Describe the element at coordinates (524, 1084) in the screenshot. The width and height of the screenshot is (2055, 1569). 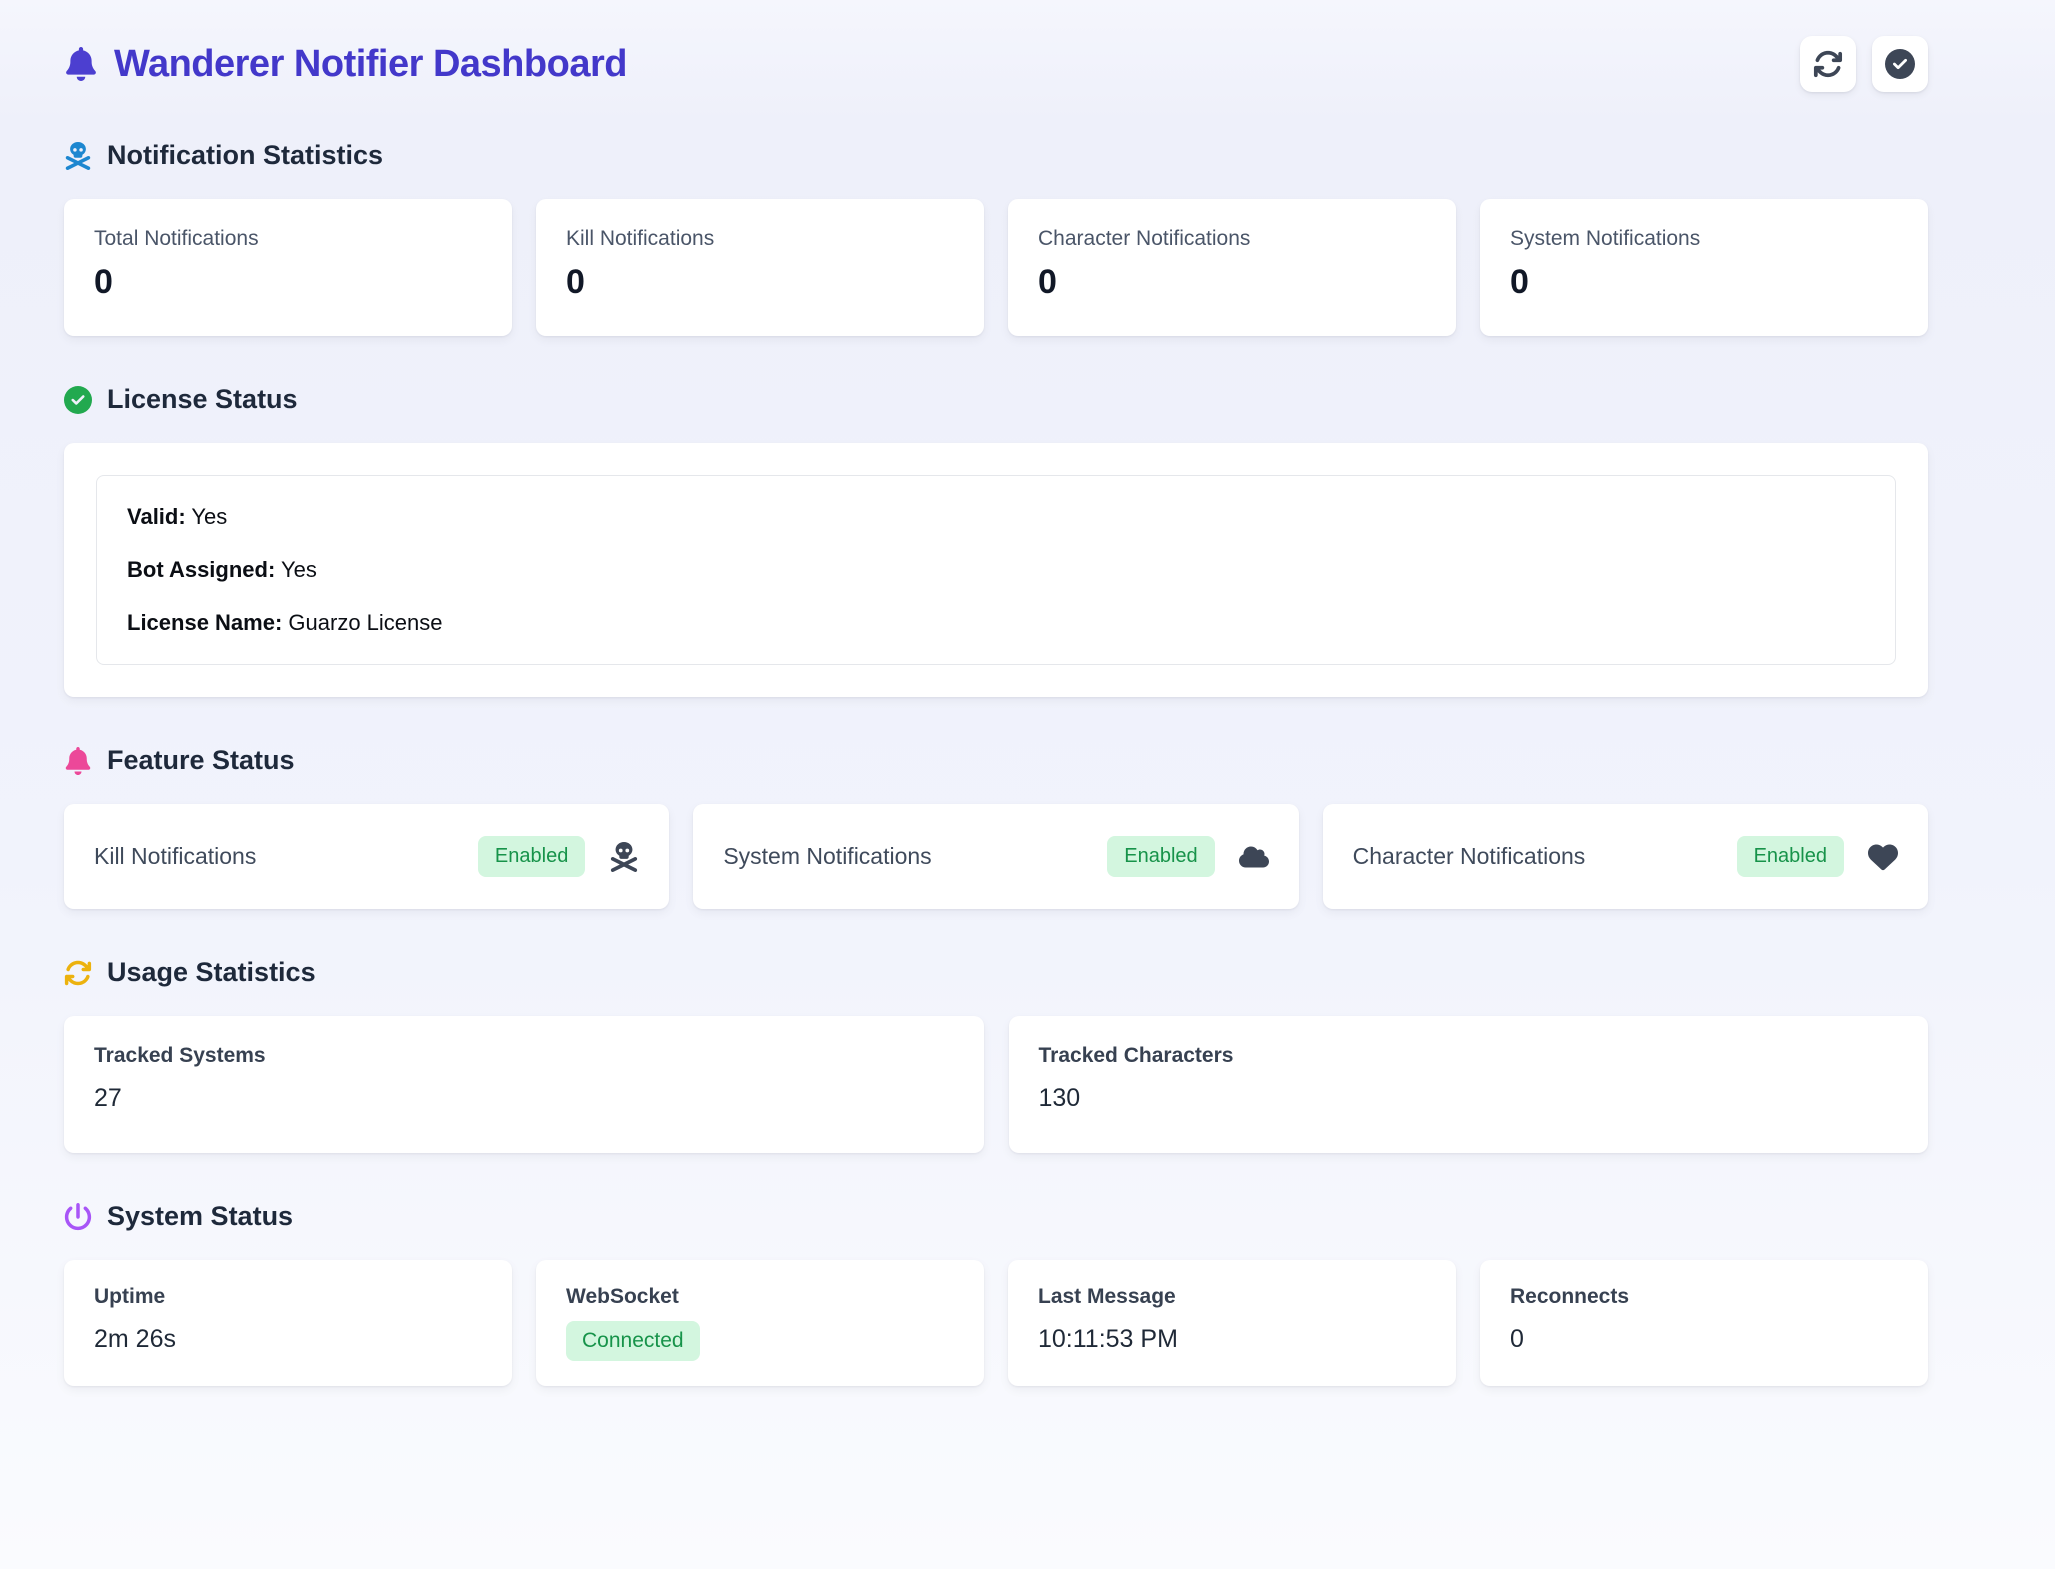
I see `usage-card-tracked-systems: Tracked Systems 27` at that location.